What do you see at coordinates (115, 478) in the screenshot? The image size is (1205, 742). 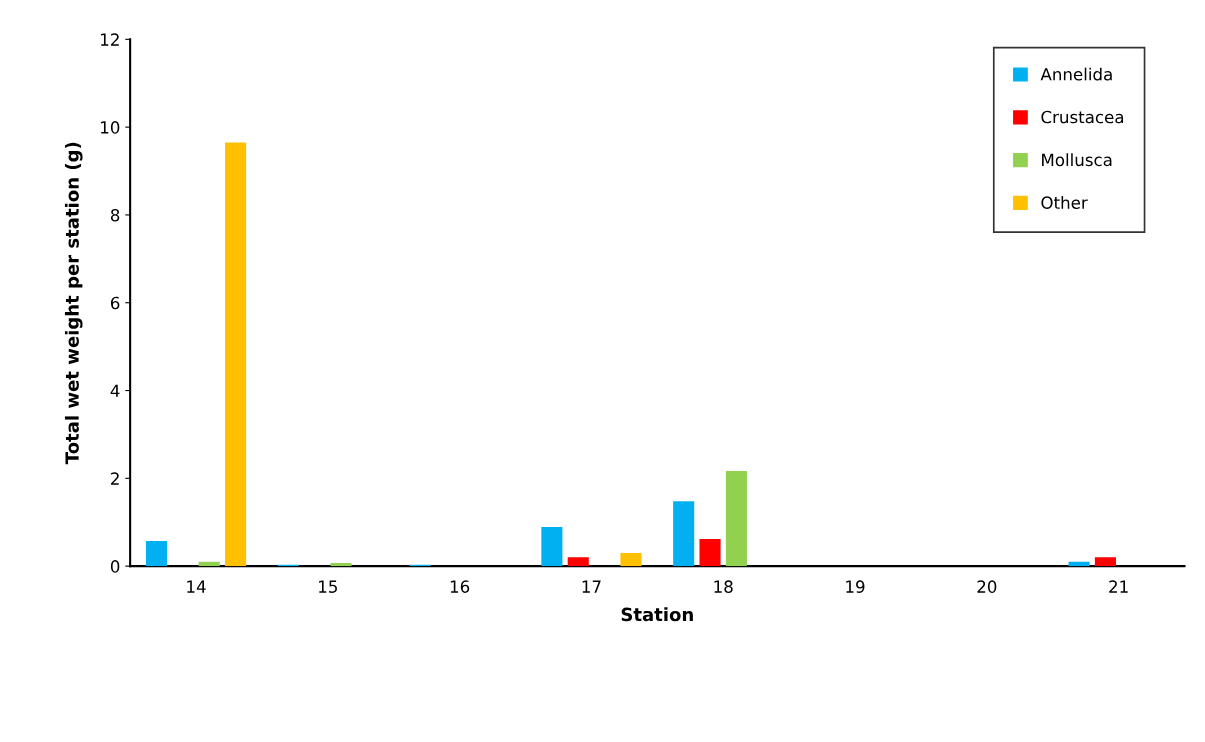 I see `y-tick-label: 2` at bounding box center [115, 478].